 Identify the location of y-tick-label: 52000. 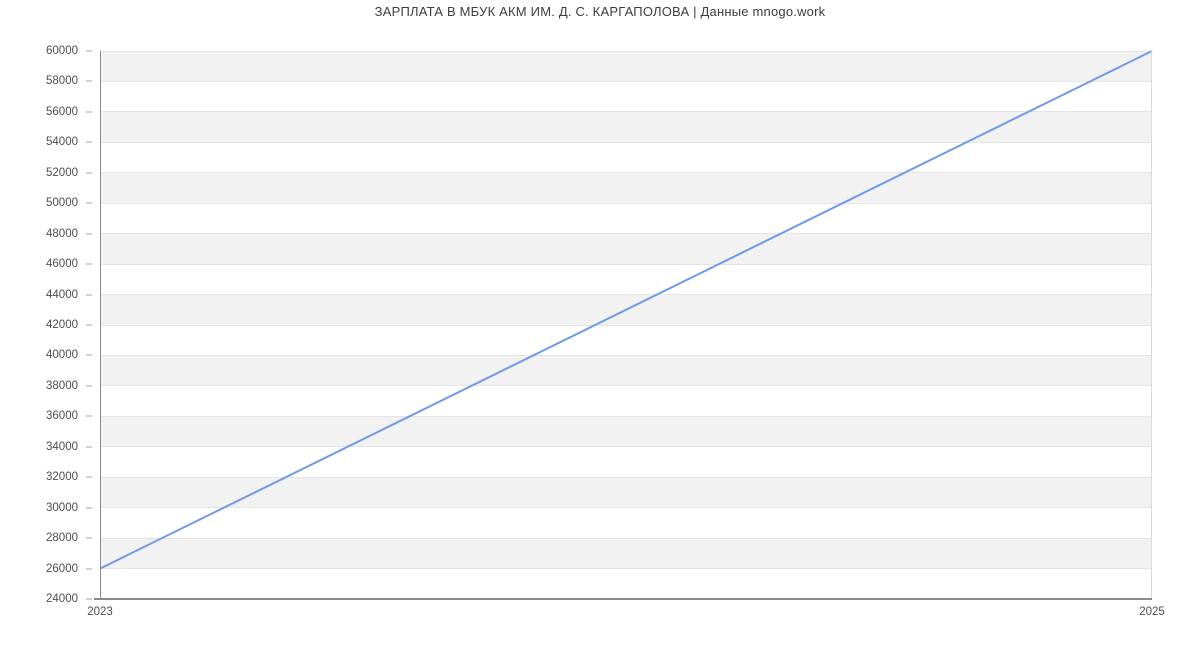
(62, 172).